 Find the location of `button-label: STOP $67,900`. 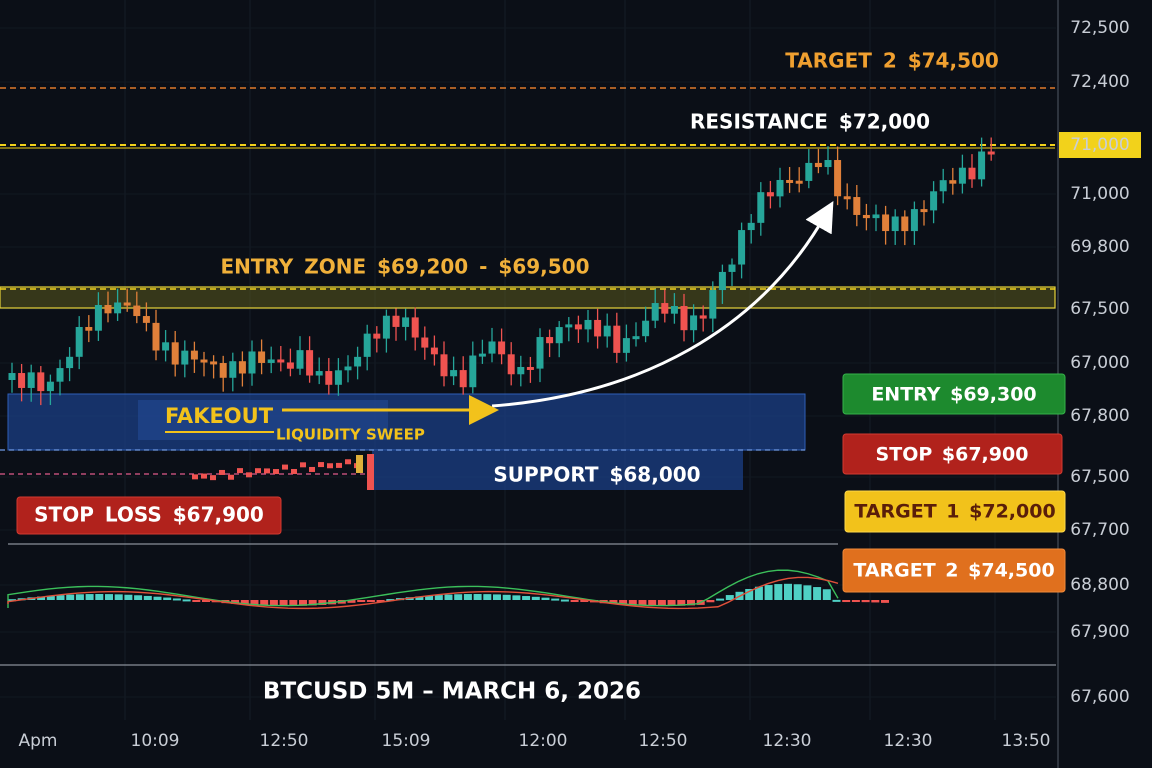

button-label: STOP $67,900 is located at coordinates (952, 455).